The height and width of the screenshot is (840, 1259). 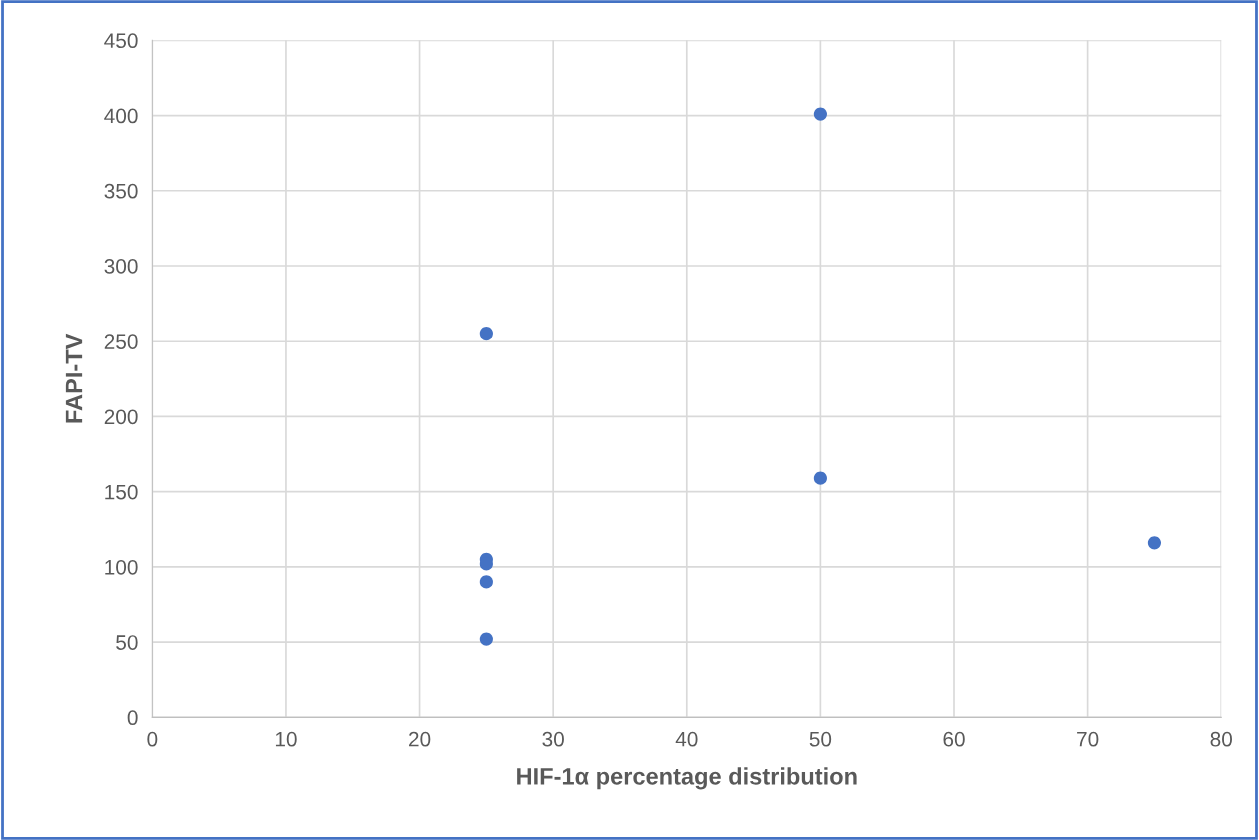 I want to click on y-tick-label: 250, so click(x=121, y=341).